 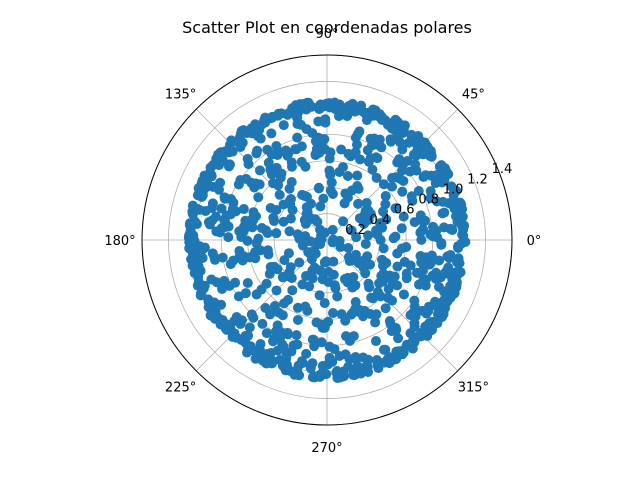 What do you see at coordinates (180, 387) in the screenshot?
I see `theta-tick-label: 225°` at bounding box center [180, 387].